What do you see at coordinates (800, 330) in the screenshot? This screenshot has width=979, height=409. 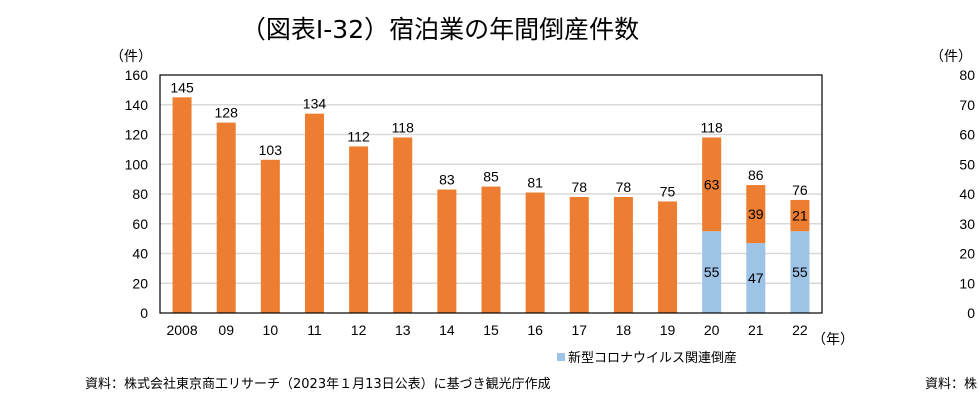 I see `x-tick-label: 22` at bounding box center [800, 330].